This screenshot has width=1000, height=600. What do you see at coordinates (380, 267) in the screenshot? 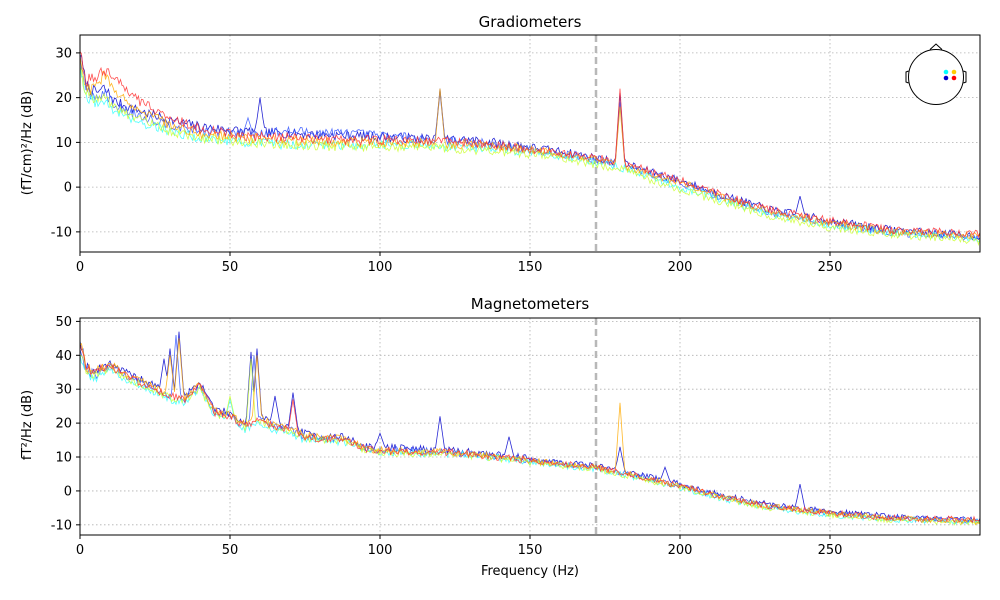
I see `gradiometers-xtick-label: 100` at bounding box center [380, 267].